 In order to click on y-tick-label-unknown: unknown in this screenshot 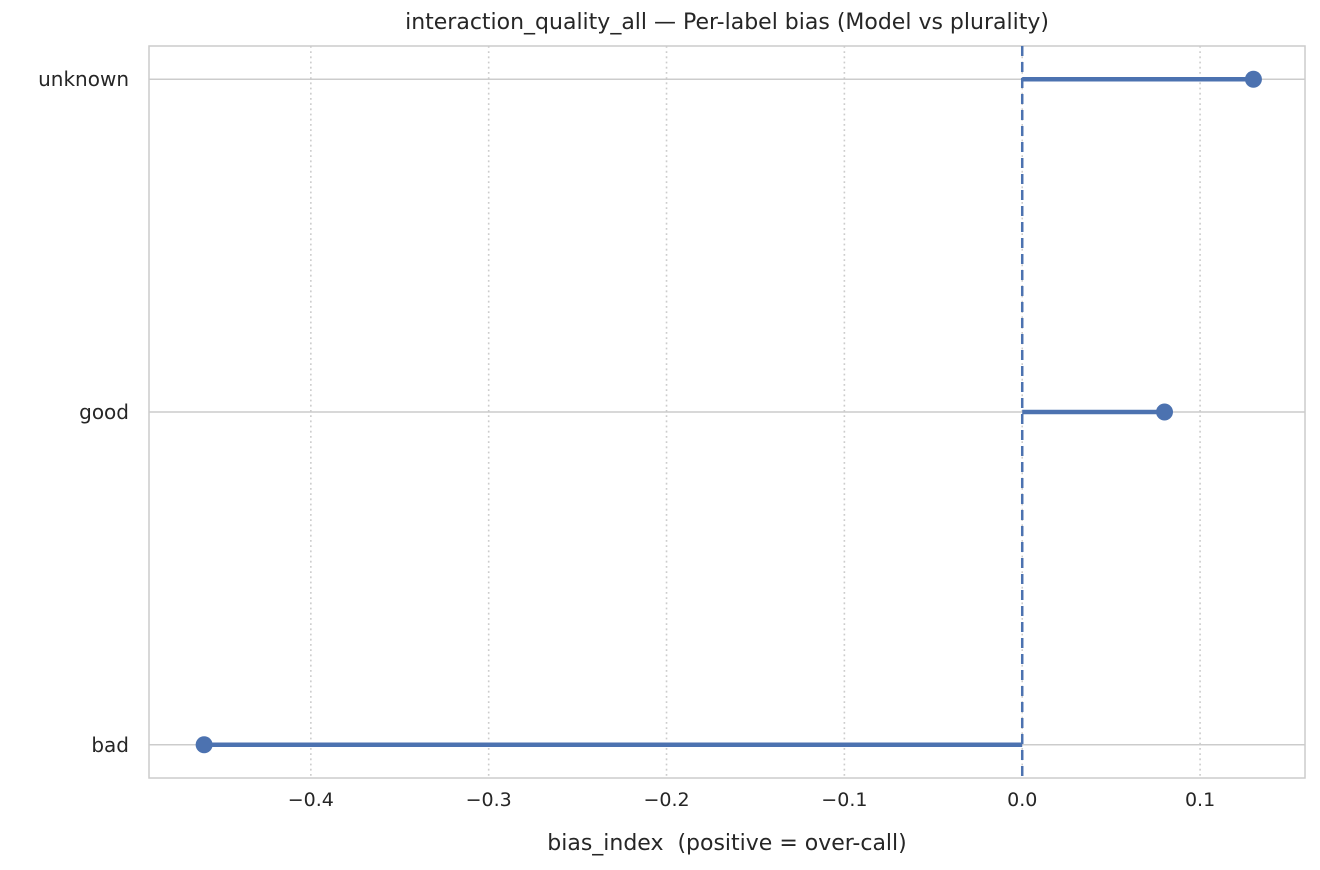, I will do `click(83, 79)`.